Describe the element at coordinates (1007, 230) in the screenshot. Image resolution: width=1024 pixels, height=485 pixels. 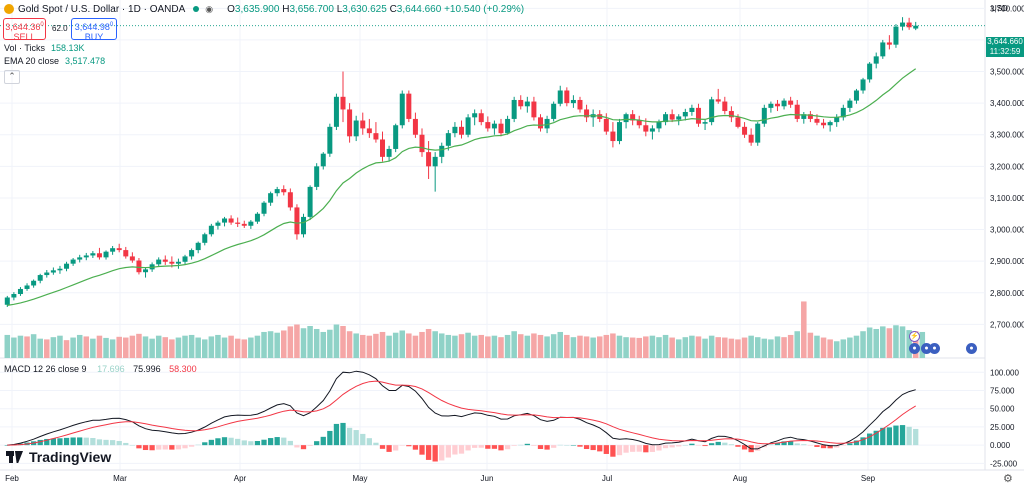
I see `price-tick-label: 3,000.000` at that location.